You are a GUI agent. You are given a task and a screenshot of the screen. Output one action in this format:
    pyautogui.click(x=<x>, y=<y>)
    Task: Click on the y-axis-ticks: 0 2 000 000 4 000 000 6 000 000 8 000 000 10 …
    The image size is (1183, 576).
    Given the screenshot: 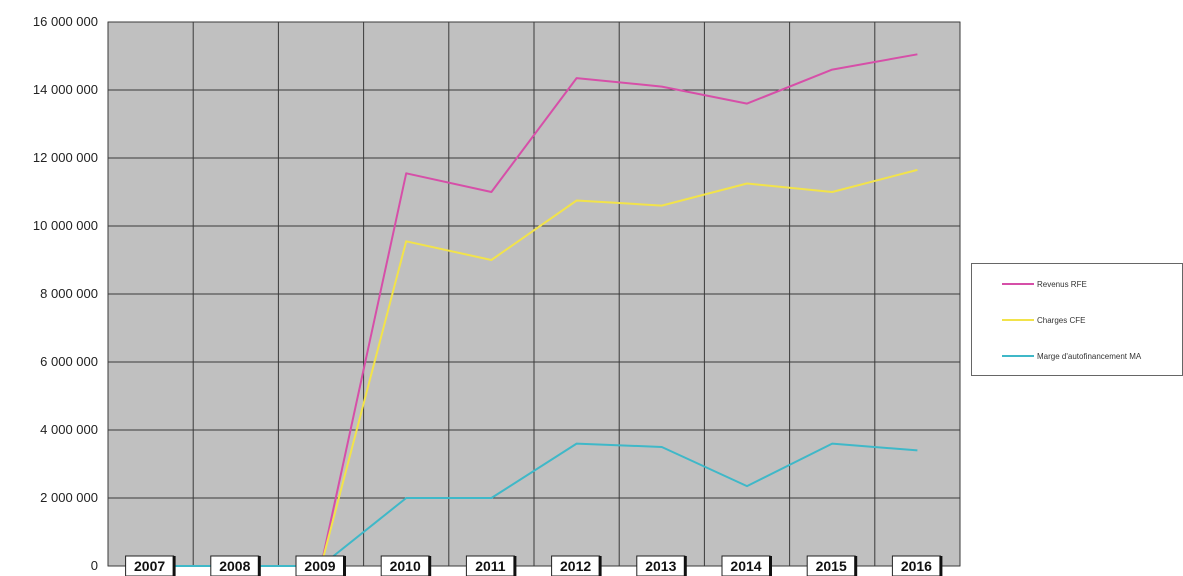 What is the action you would take?
    pyautogui.click(x=65, y=293)
    